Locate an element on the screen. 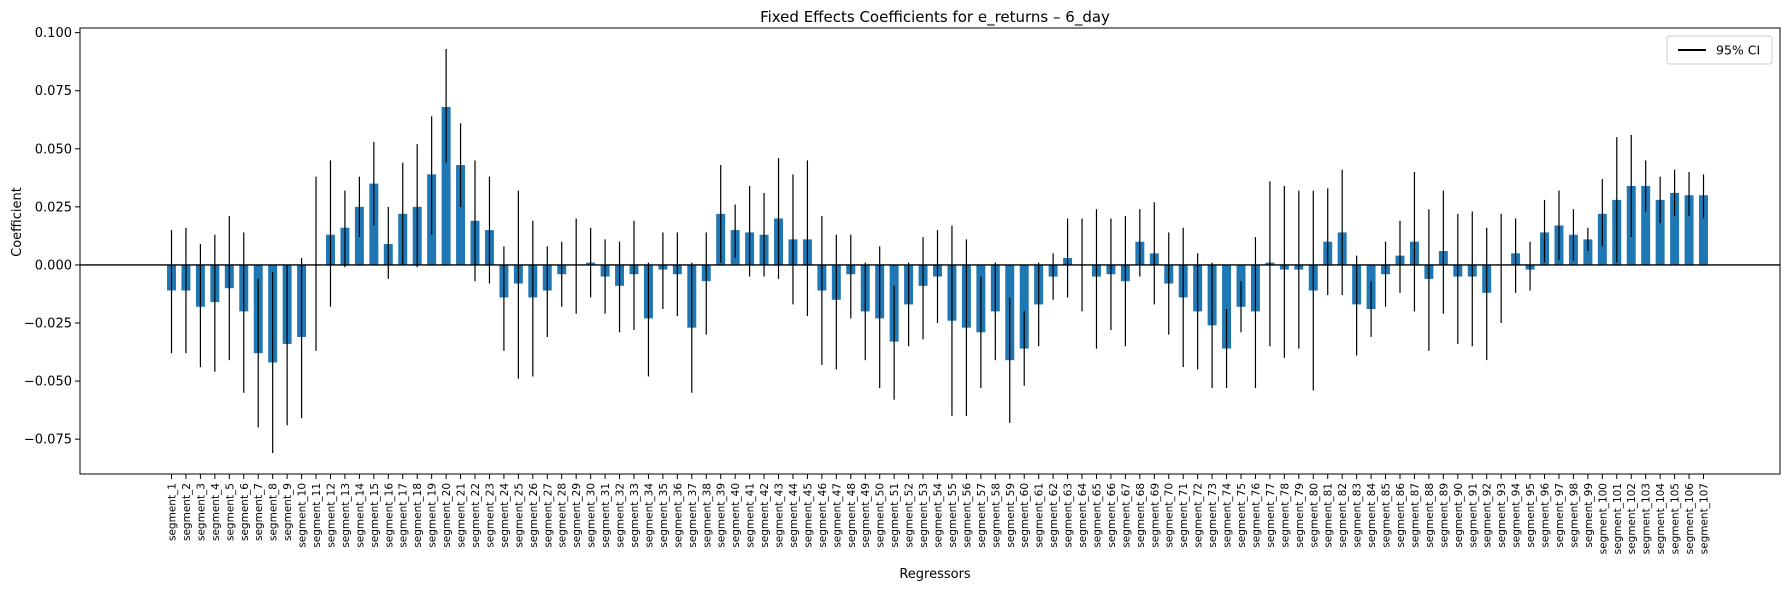 The height and width of the screenshot is (594, 1790). x-tick-label: segment_18 is located at coordinates (418, 515).